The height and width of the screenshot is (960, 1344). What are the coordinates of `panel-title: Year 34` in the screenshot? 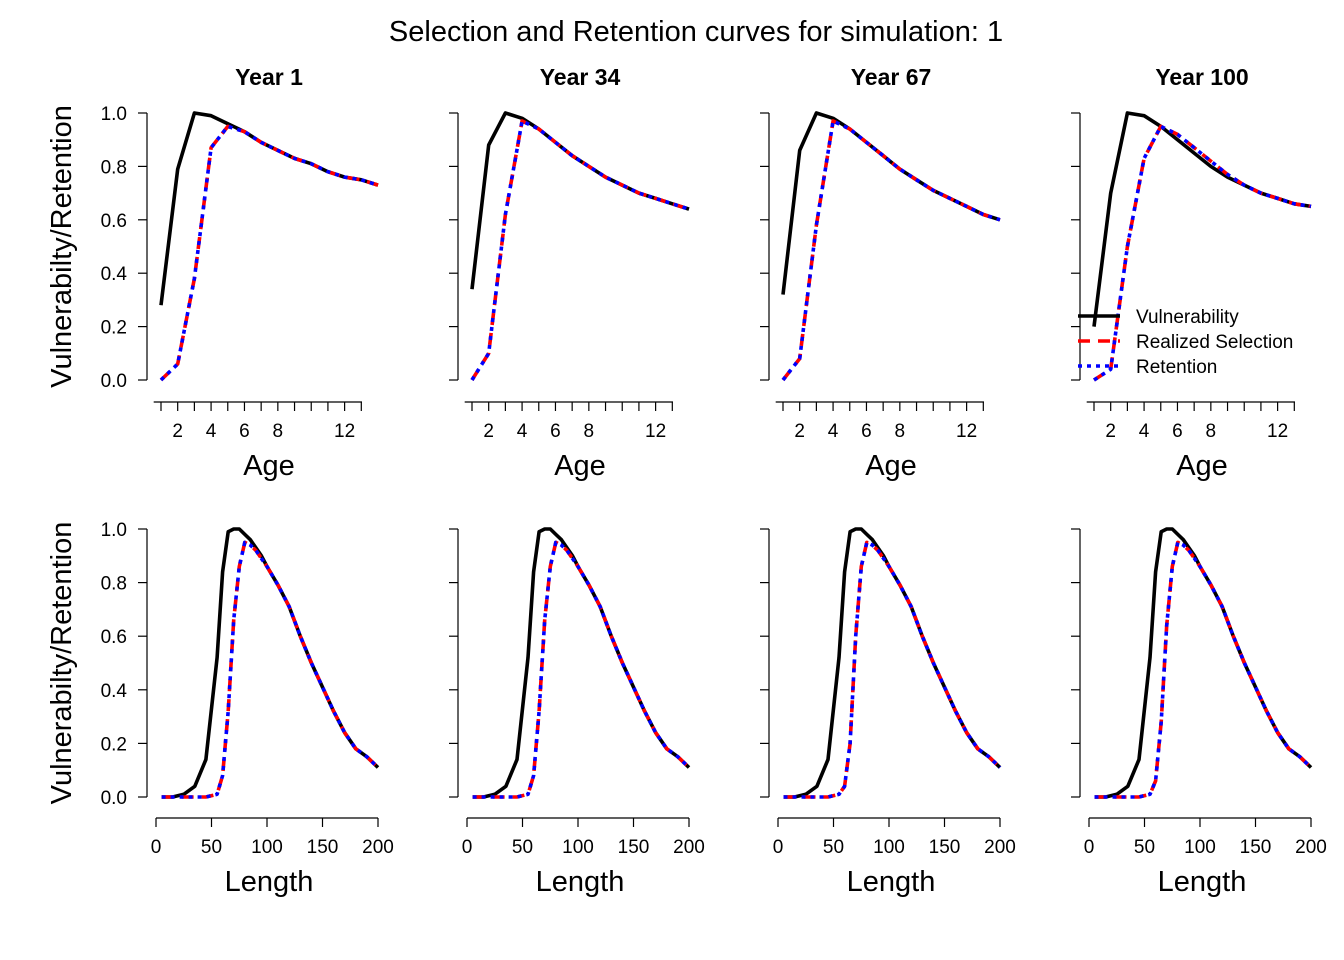 It's located at (580, 77).